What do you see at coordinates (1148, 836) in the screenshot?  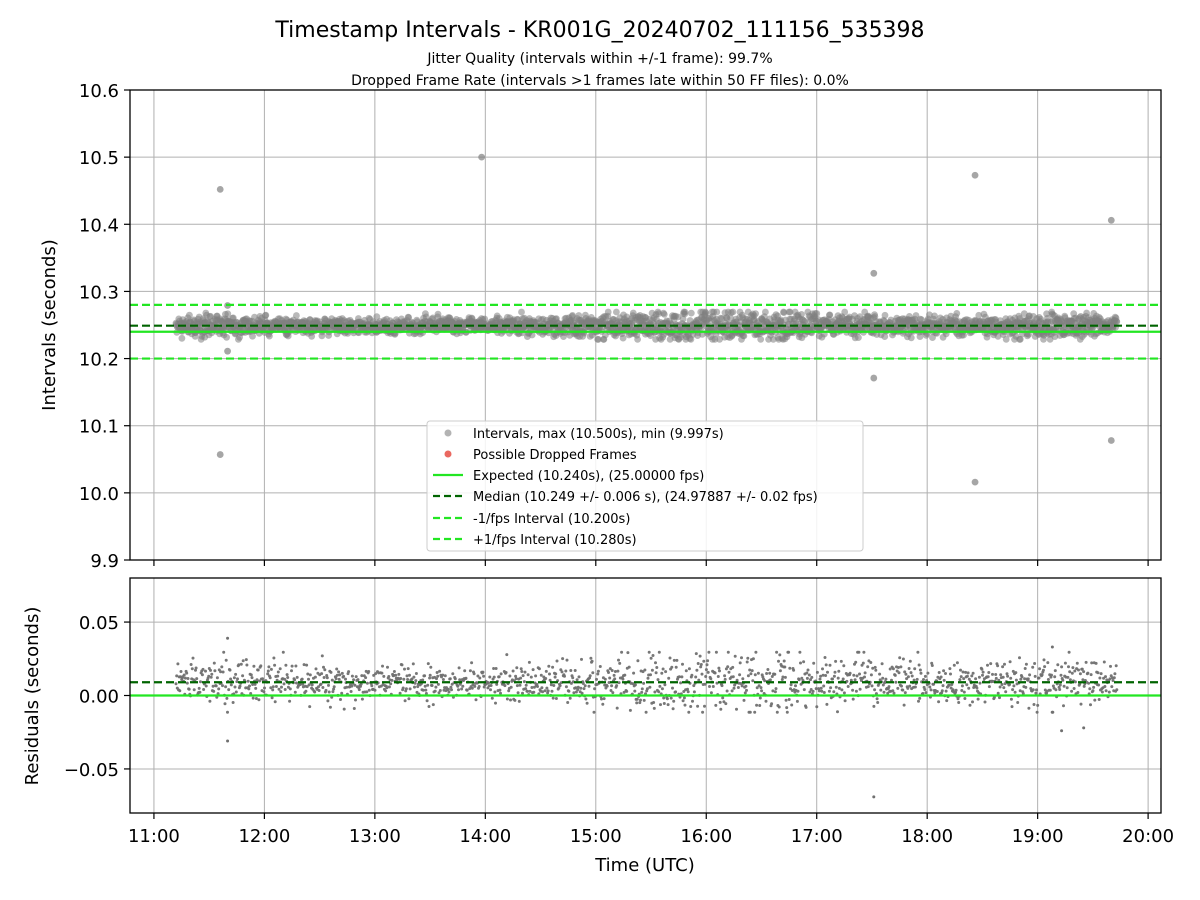 I see `x-tick-label: 20:00` at bounding box center [1148, 836].